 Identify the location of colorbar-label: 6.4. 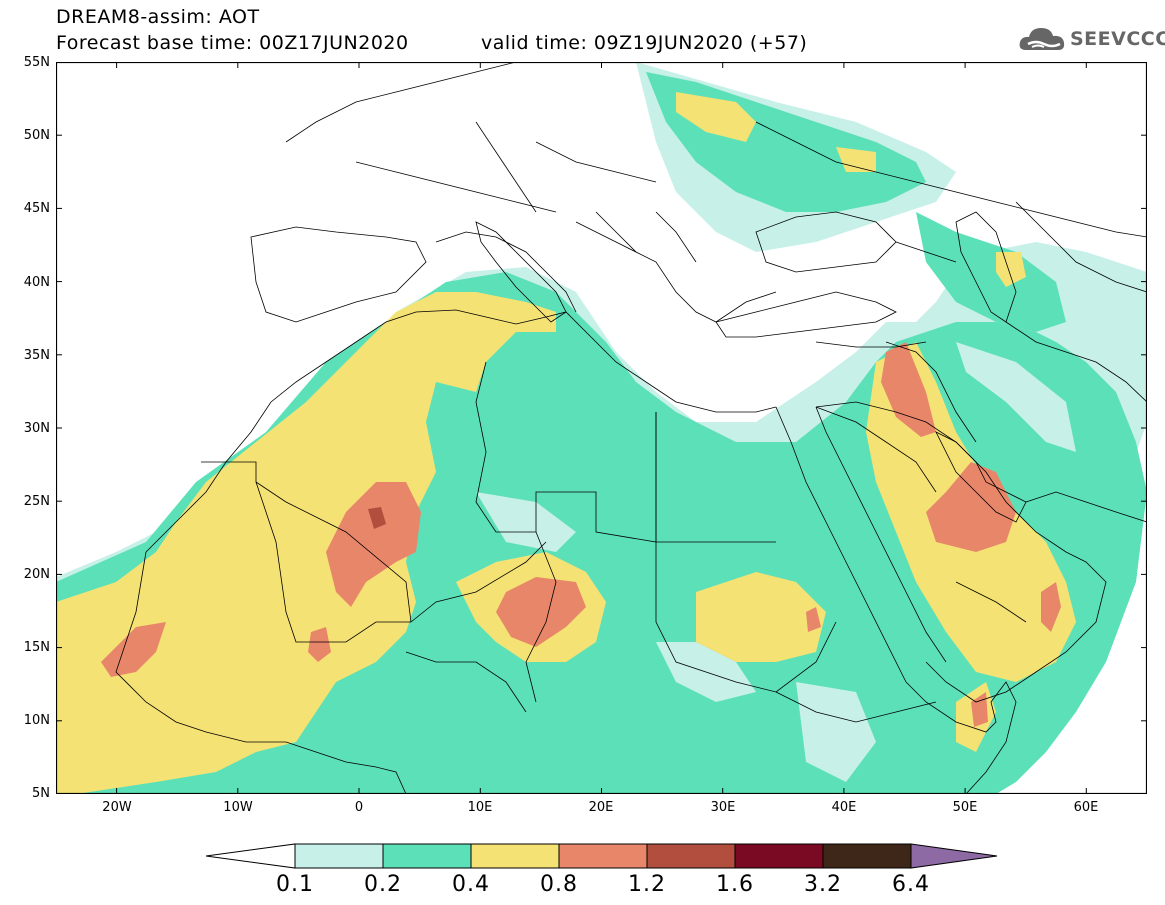
(911, 884).